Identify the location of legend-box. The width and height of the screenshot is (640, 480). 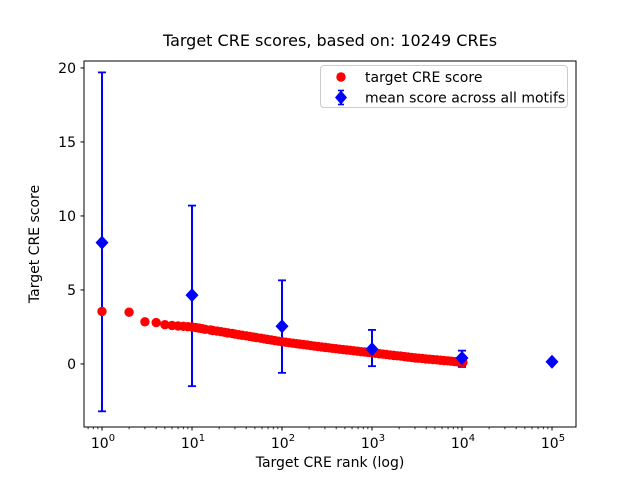
(444, 86).